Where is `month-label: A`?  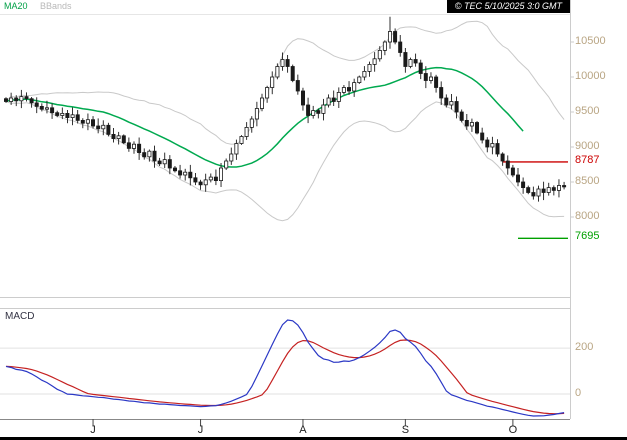 month-label: A is located at coordinates (303, 430).